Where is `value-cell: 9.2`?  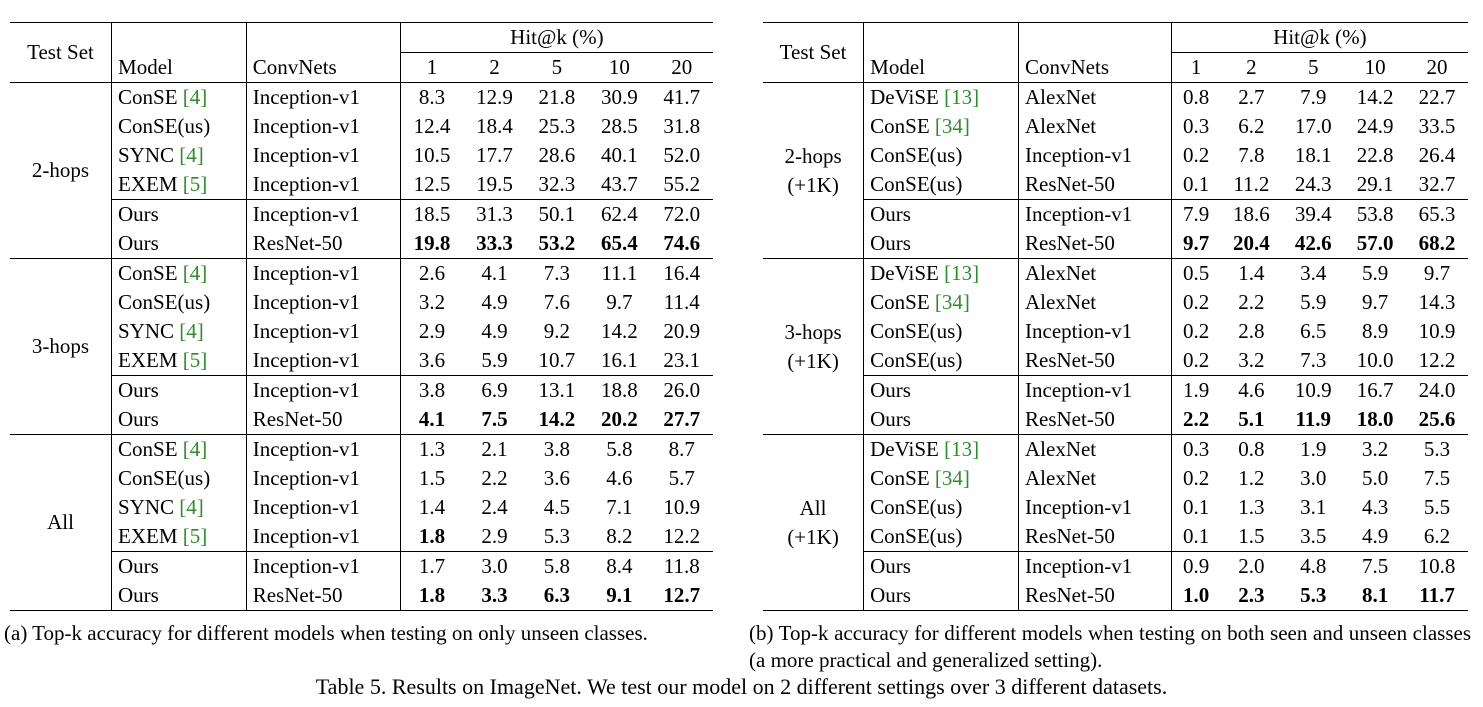 value-cell: 9.2 is located at coordinates (557, 331).